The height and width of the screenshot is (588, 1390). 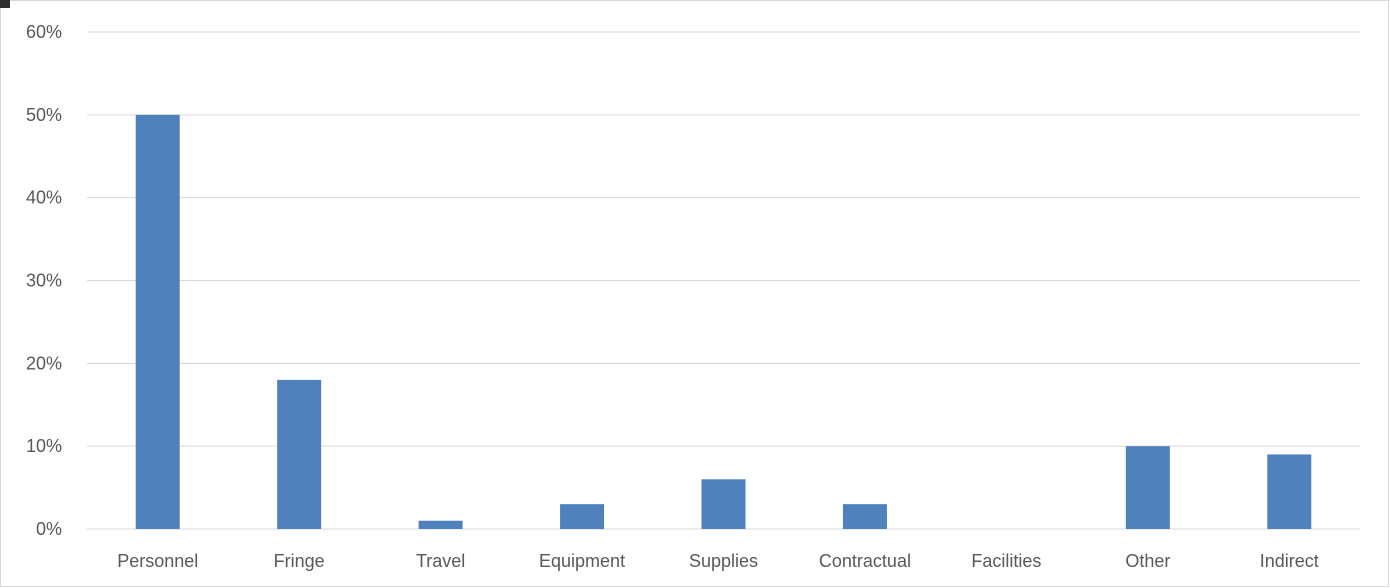 I want to click on corner-mark, so click(x=5, y=4).